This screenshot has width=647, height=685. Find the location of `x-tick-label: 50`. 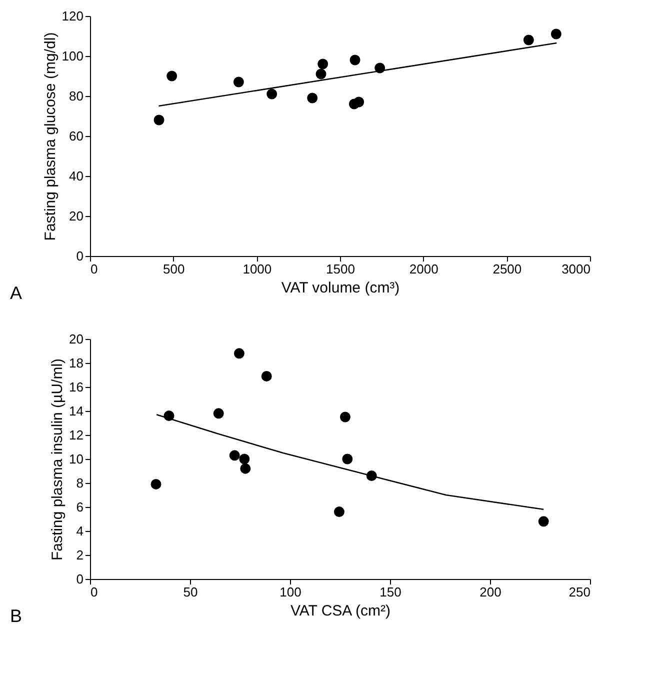

x-tick-label: 50 is located at coordinates (190, 592).